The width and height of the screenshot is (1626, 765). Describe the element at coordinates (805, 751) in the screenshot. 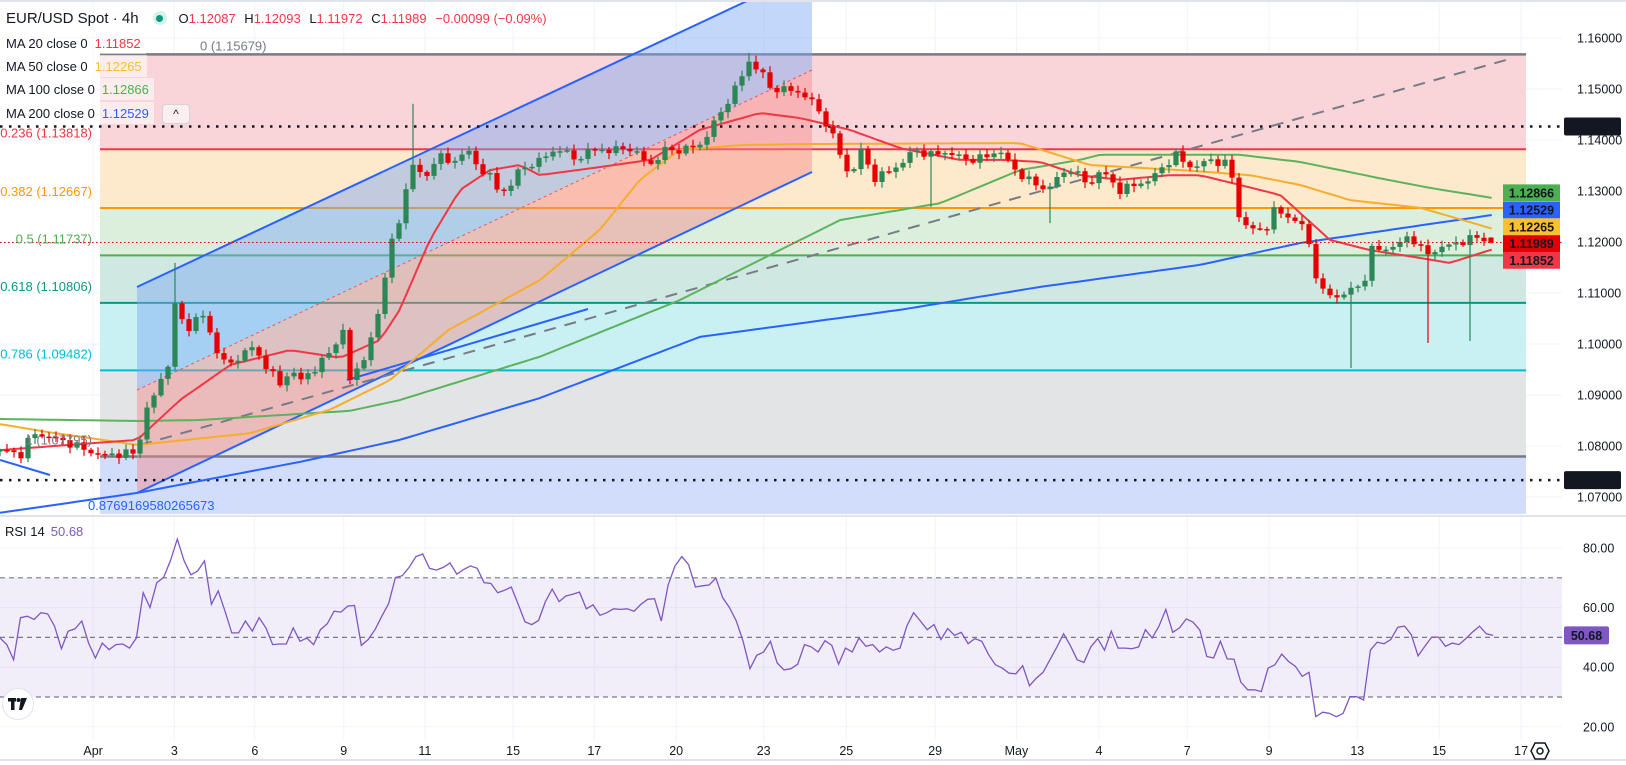

I see `time-axis: Apr 3 6 9 11 15 17 20 23 25 29 May 4 7 9 13 15 17` at that location.